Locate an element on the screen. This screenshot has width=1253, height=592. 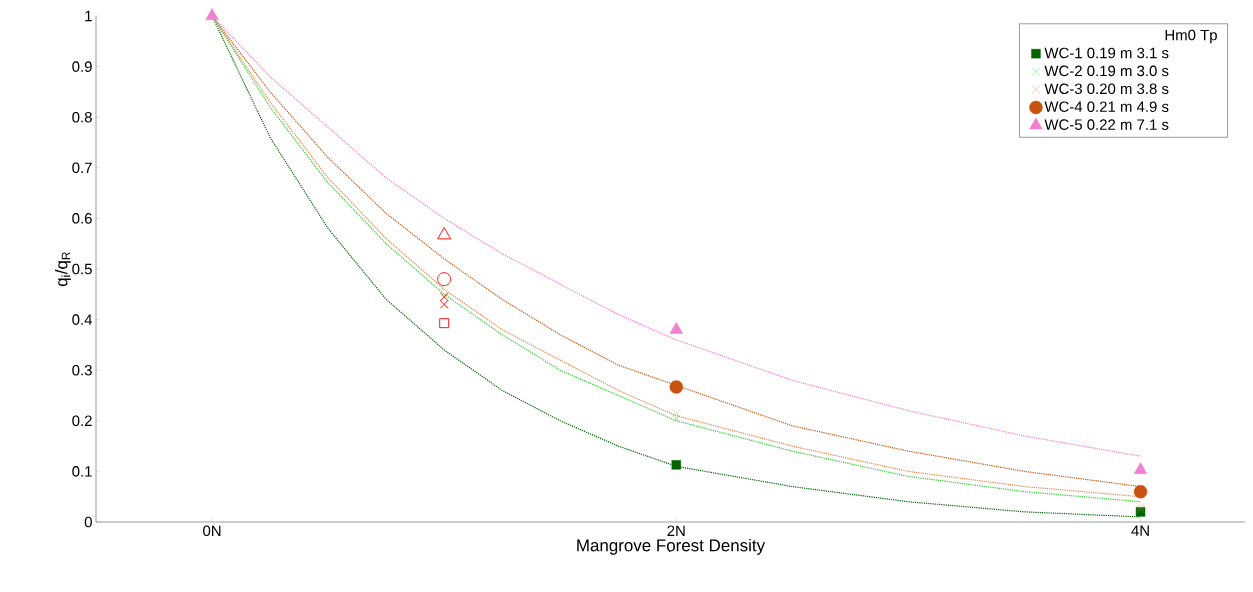
y-tick-label: 0.9 is located at coordinates (82, 66).